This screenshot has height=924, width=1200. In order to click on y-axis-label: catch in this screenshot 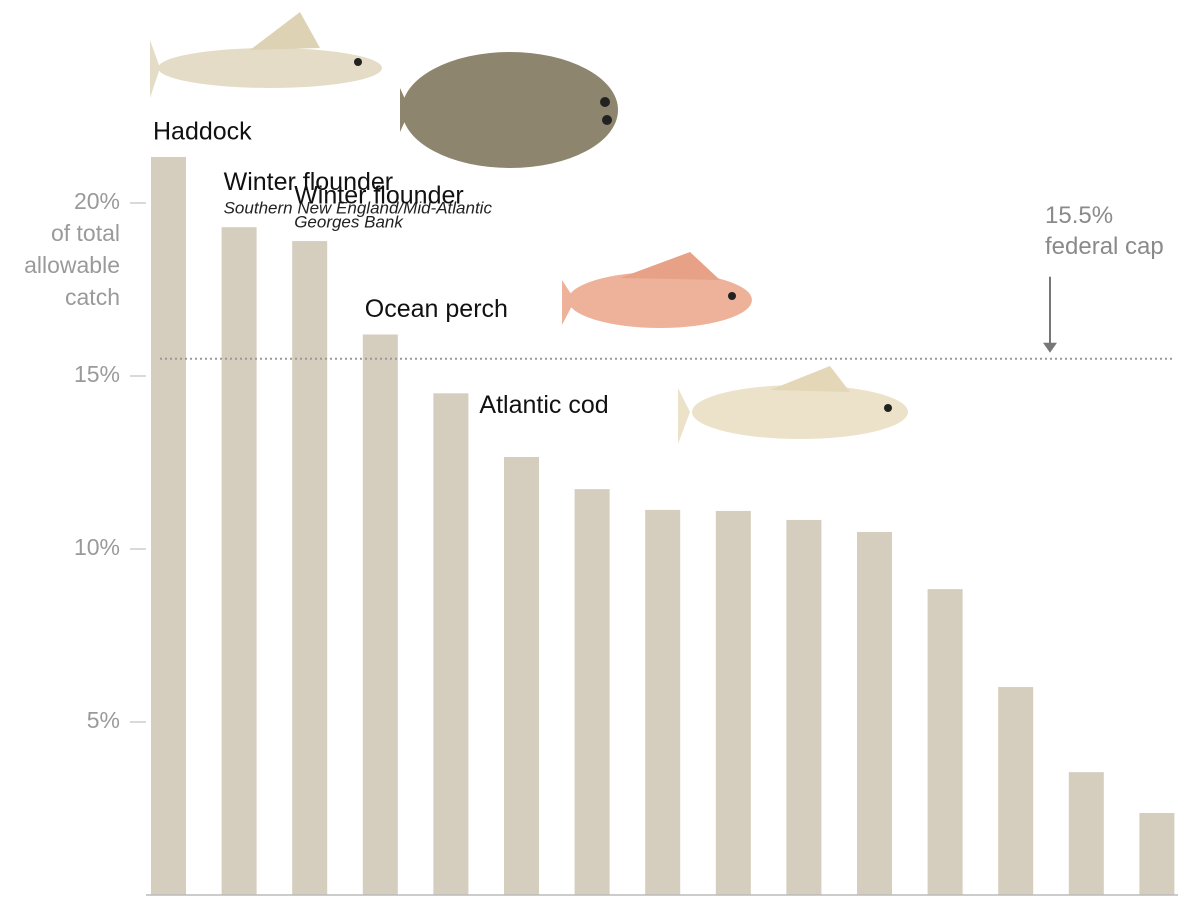, I will do `click(92, 297)`.